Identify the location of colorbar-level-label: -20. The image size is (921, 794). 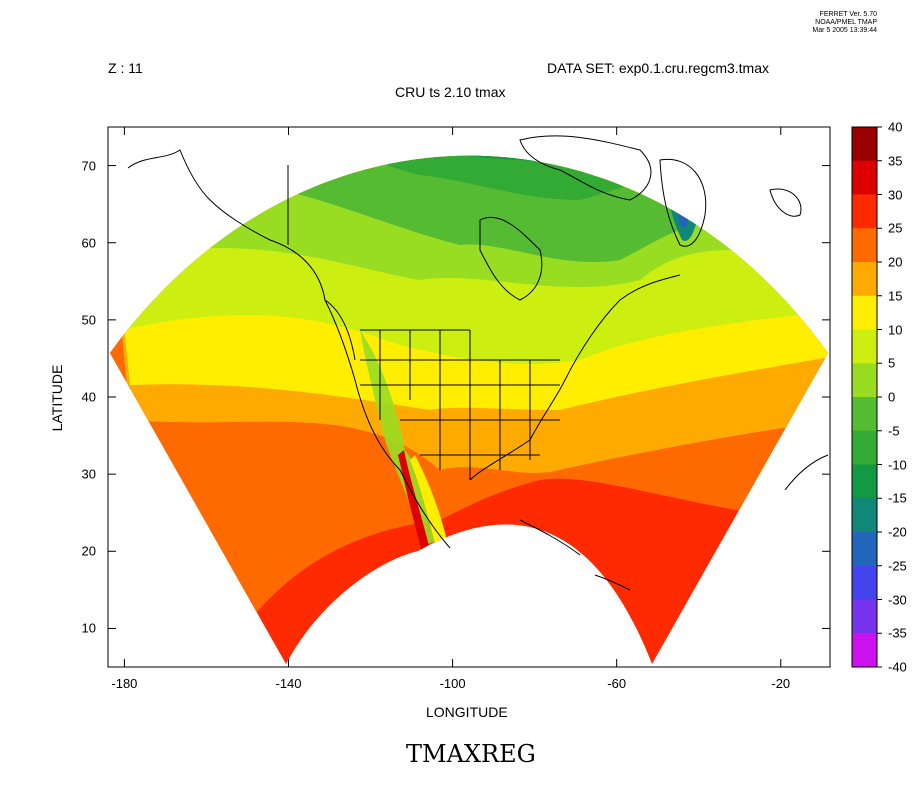
(897, 532).